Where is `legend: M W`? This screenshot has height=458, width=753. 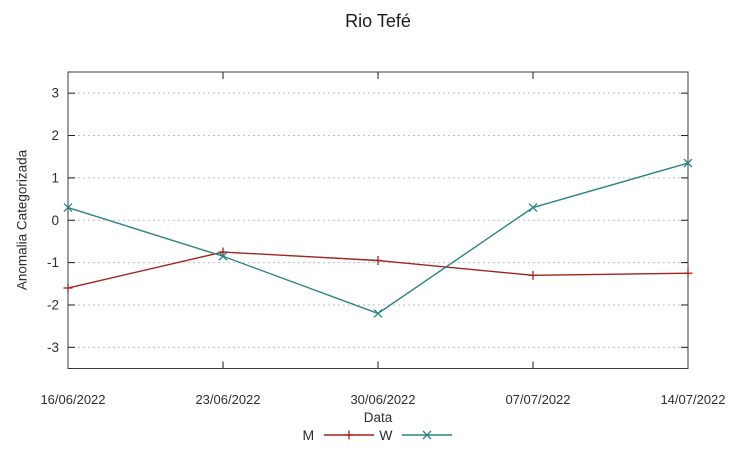 legend: M W is located at coordinates (378, 435).